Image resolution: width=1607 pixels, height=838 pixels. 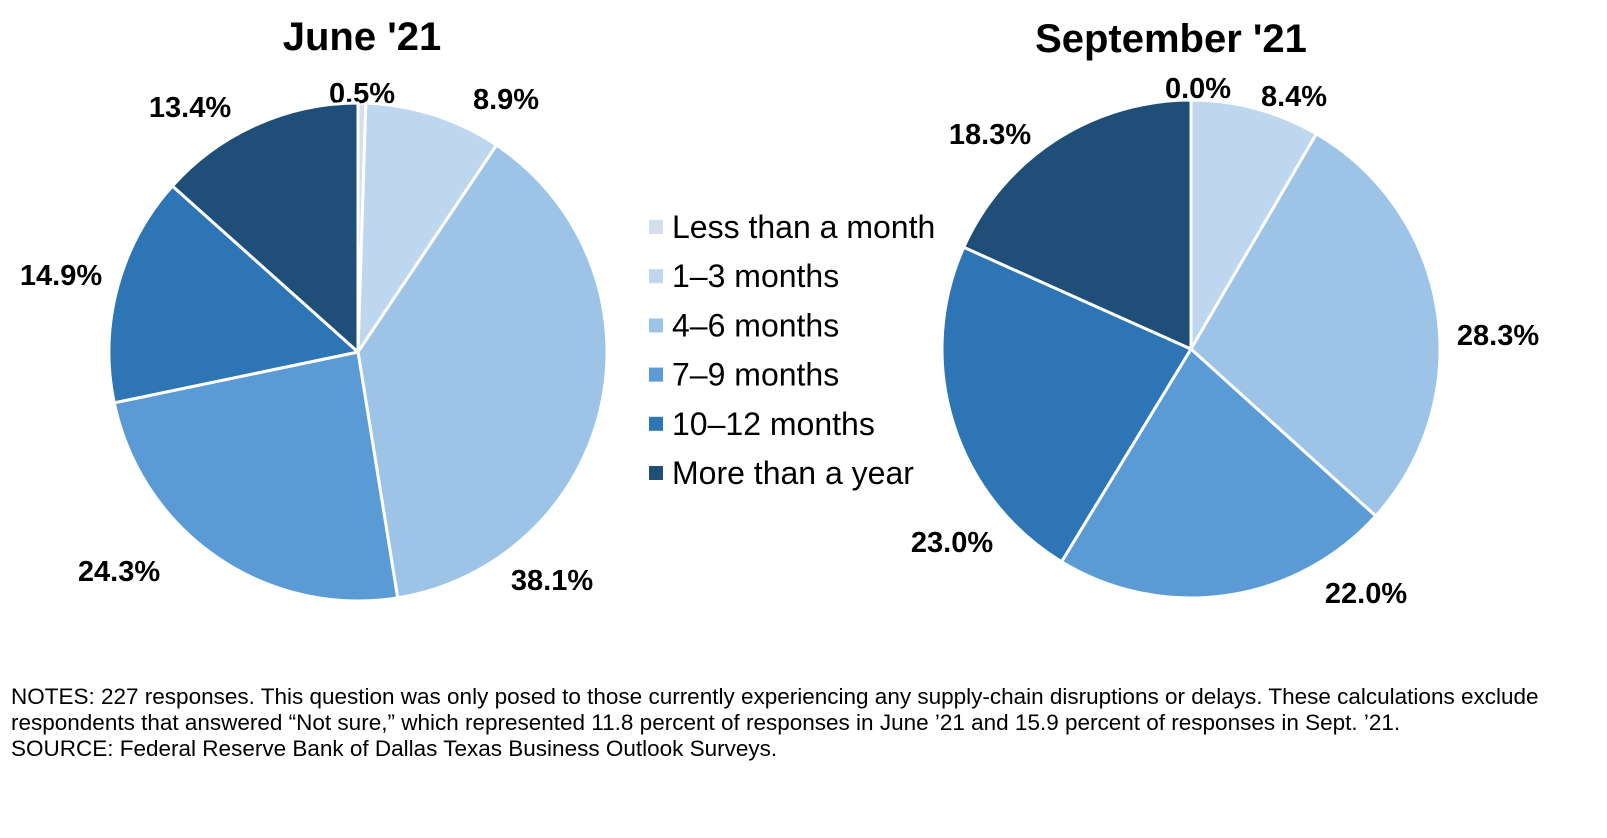 What do you see at coordinates (755, 375) in the screenshot?
I see `legend-label-7-9-months: 7–9 months` at bounding box center [755, 375].